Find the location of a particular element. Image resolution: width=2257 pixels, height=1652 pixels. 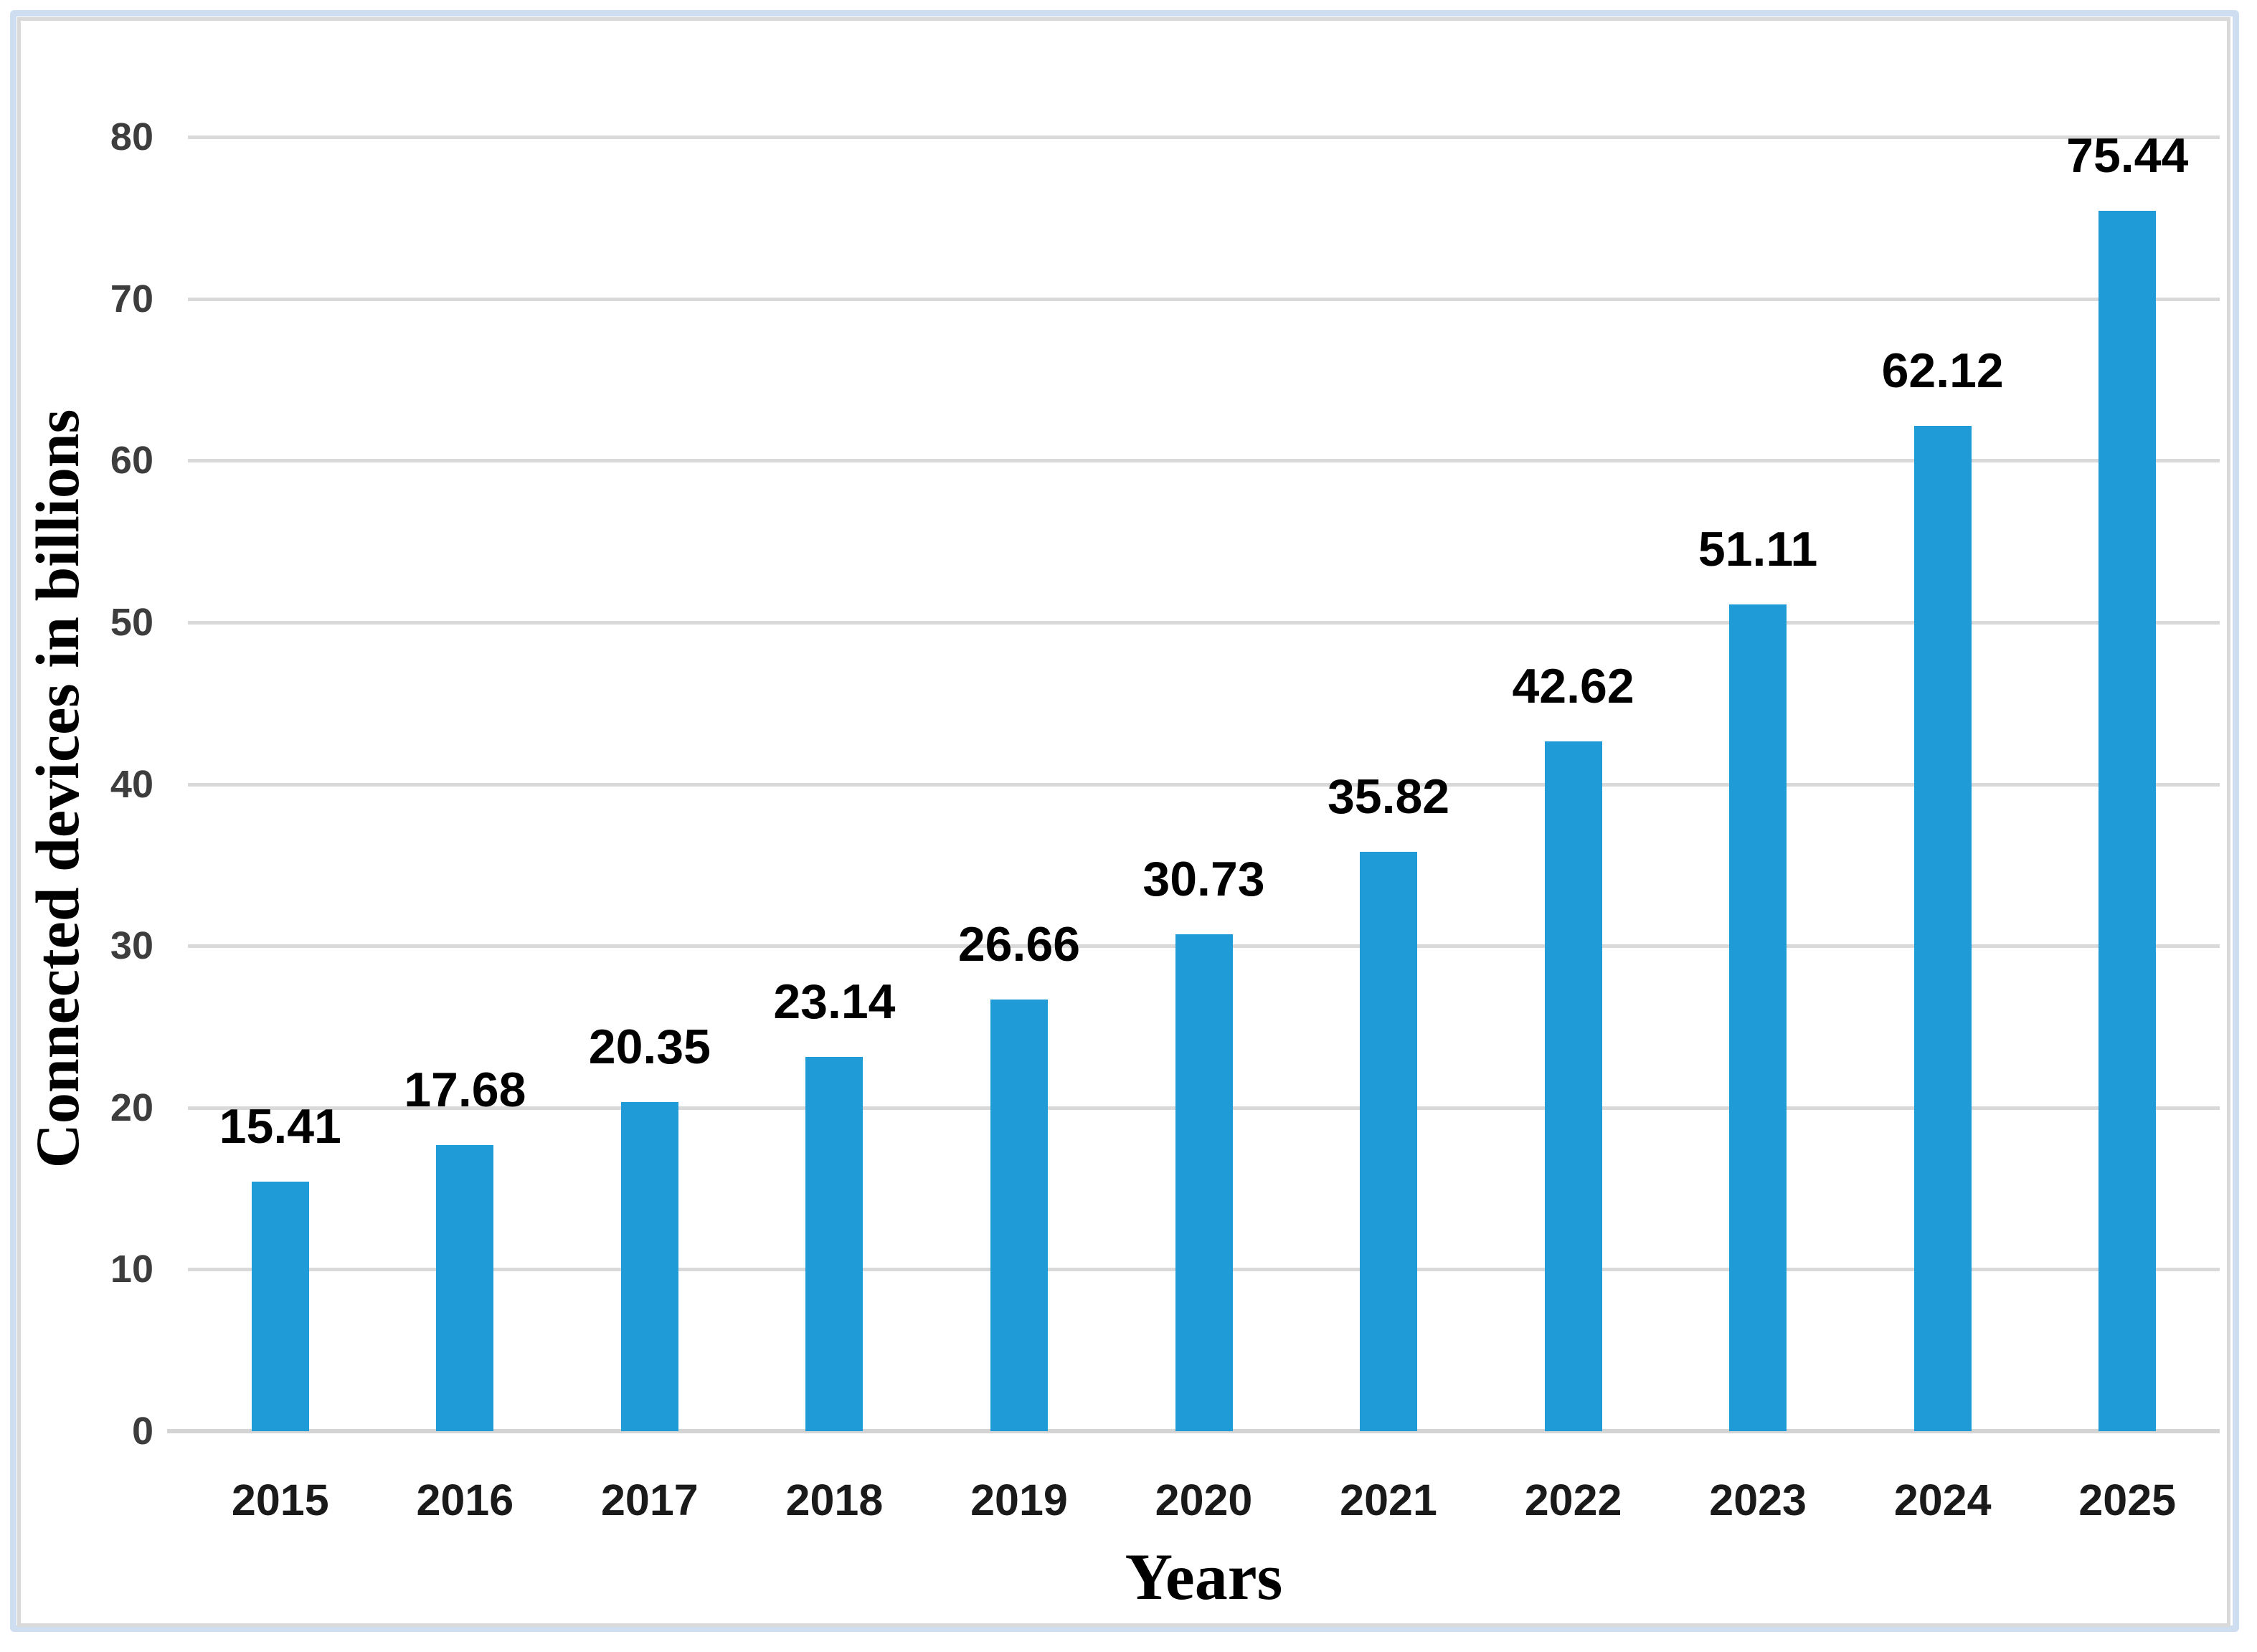

bar-2018 is located at coordinates (834, 1243).